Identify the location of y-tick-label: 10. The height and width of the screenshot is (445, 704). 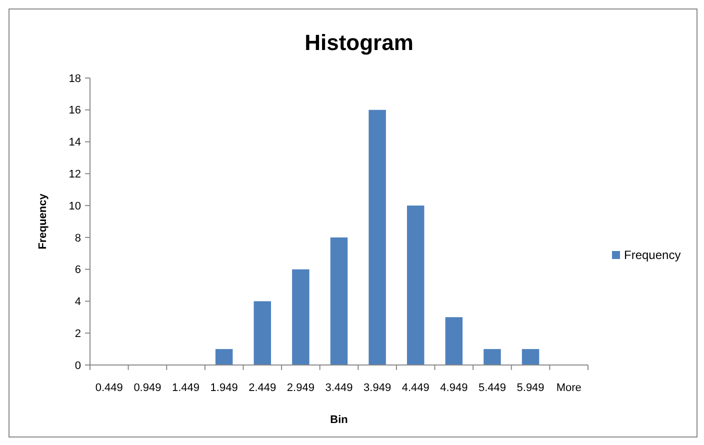
(74, 206).